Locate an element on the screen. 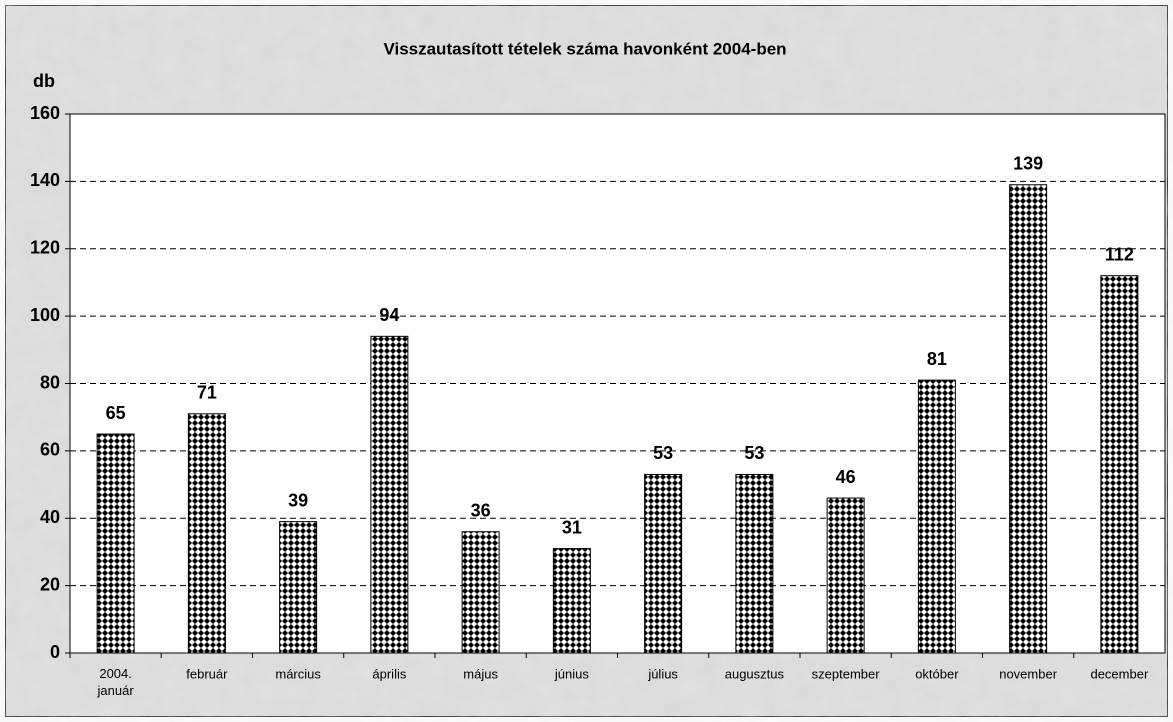 The width and height of the screenshot is (1173, 722). data-label: 31 is located at coordinates (572, 527).